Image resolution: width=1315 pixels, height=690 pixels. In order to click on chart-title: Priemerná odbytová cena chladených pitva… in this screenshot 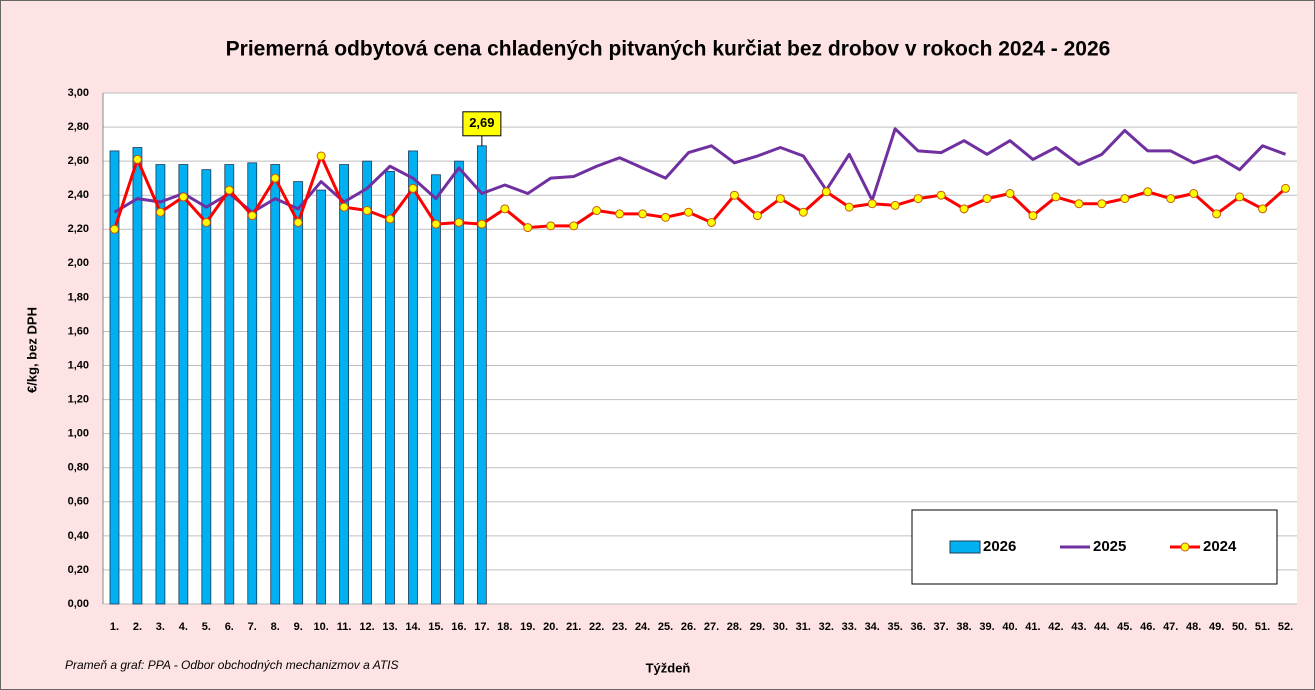, I will do `click(668, 49)`.